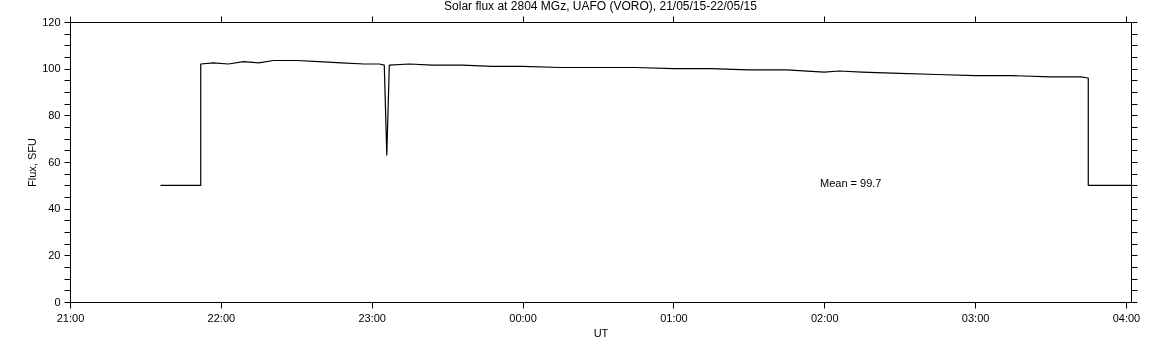 The image size is (1152, 345). I want to click on y-tick-label: 100, so click(51, 68).